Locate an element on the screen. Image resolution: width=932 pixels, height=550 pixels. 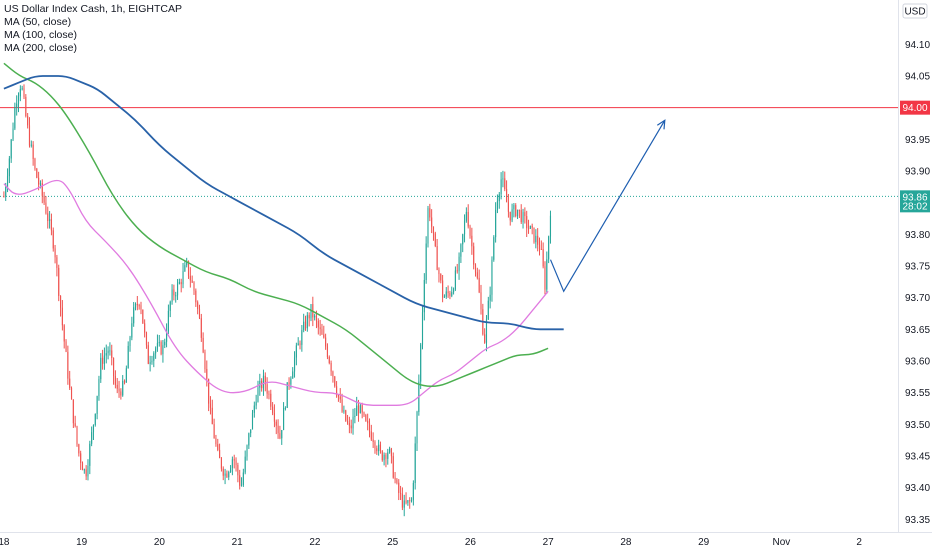
legend-ma200: MA (200, close) is located at coordinates (40, 48).